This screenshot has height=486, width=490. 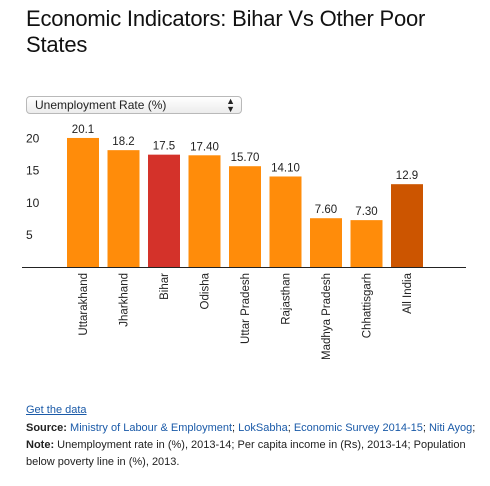 What do you see at coordinates (285, 168) in the screenshot?
I see `data-label: 14.10` at bounding box center [285, 168].